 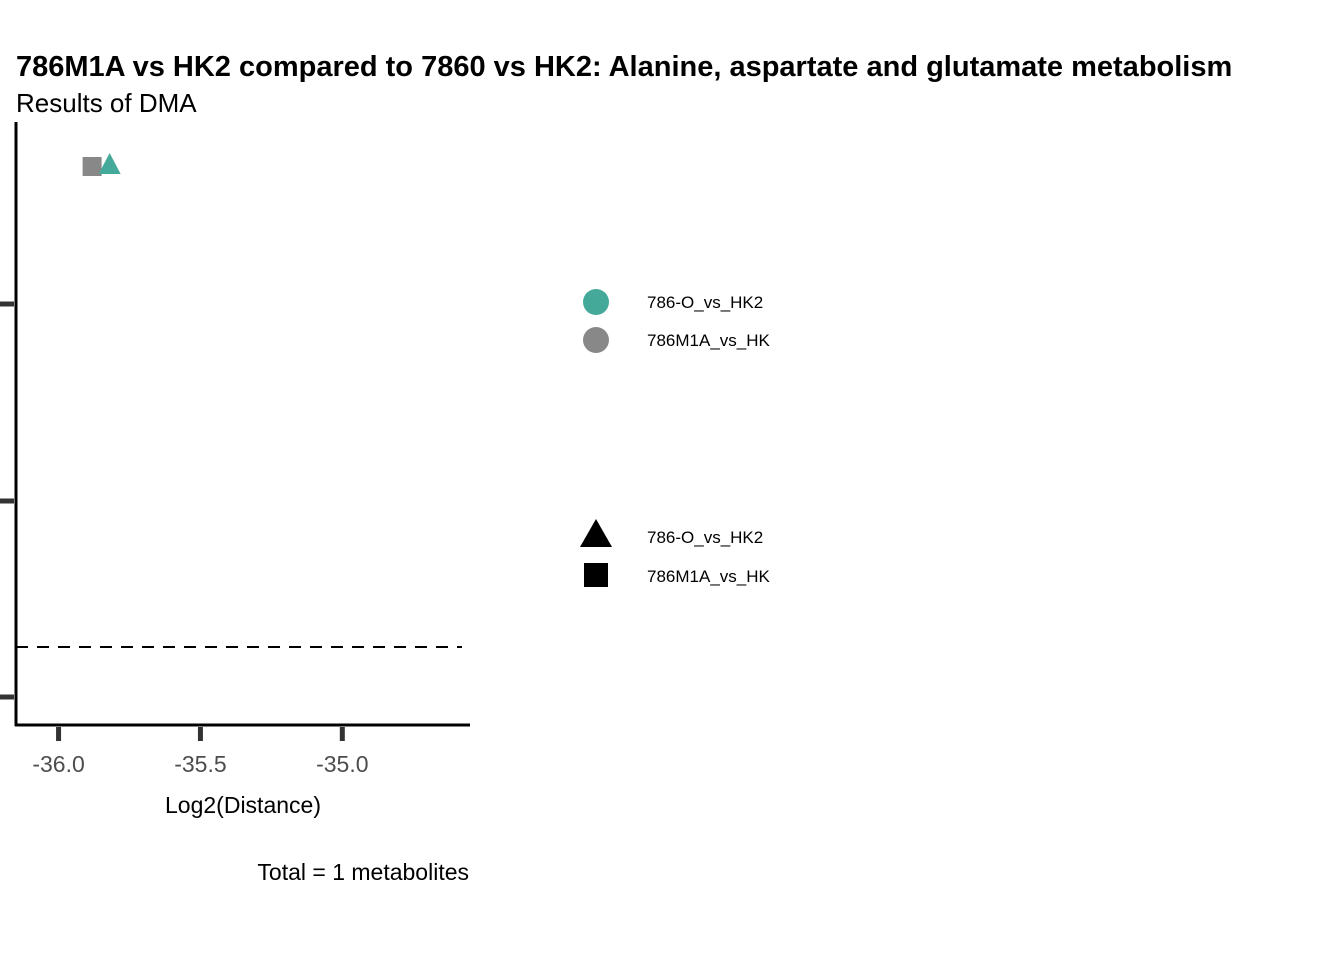 What do you see at coordinates (677, 321) in the screenshot?
I see `legend-color: 786-O_vs_HK2 786M1A_vs_HK` at bounding box center [677, 321].